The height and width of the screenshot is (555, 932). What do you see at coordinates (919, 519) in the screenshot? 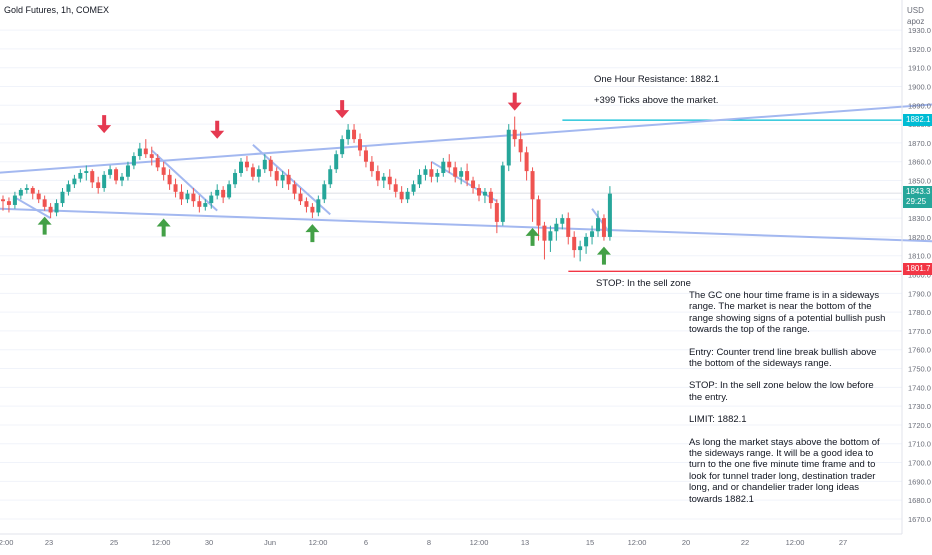
I see `y-tick-label: 1670.0` at bounding box center [919, 519].